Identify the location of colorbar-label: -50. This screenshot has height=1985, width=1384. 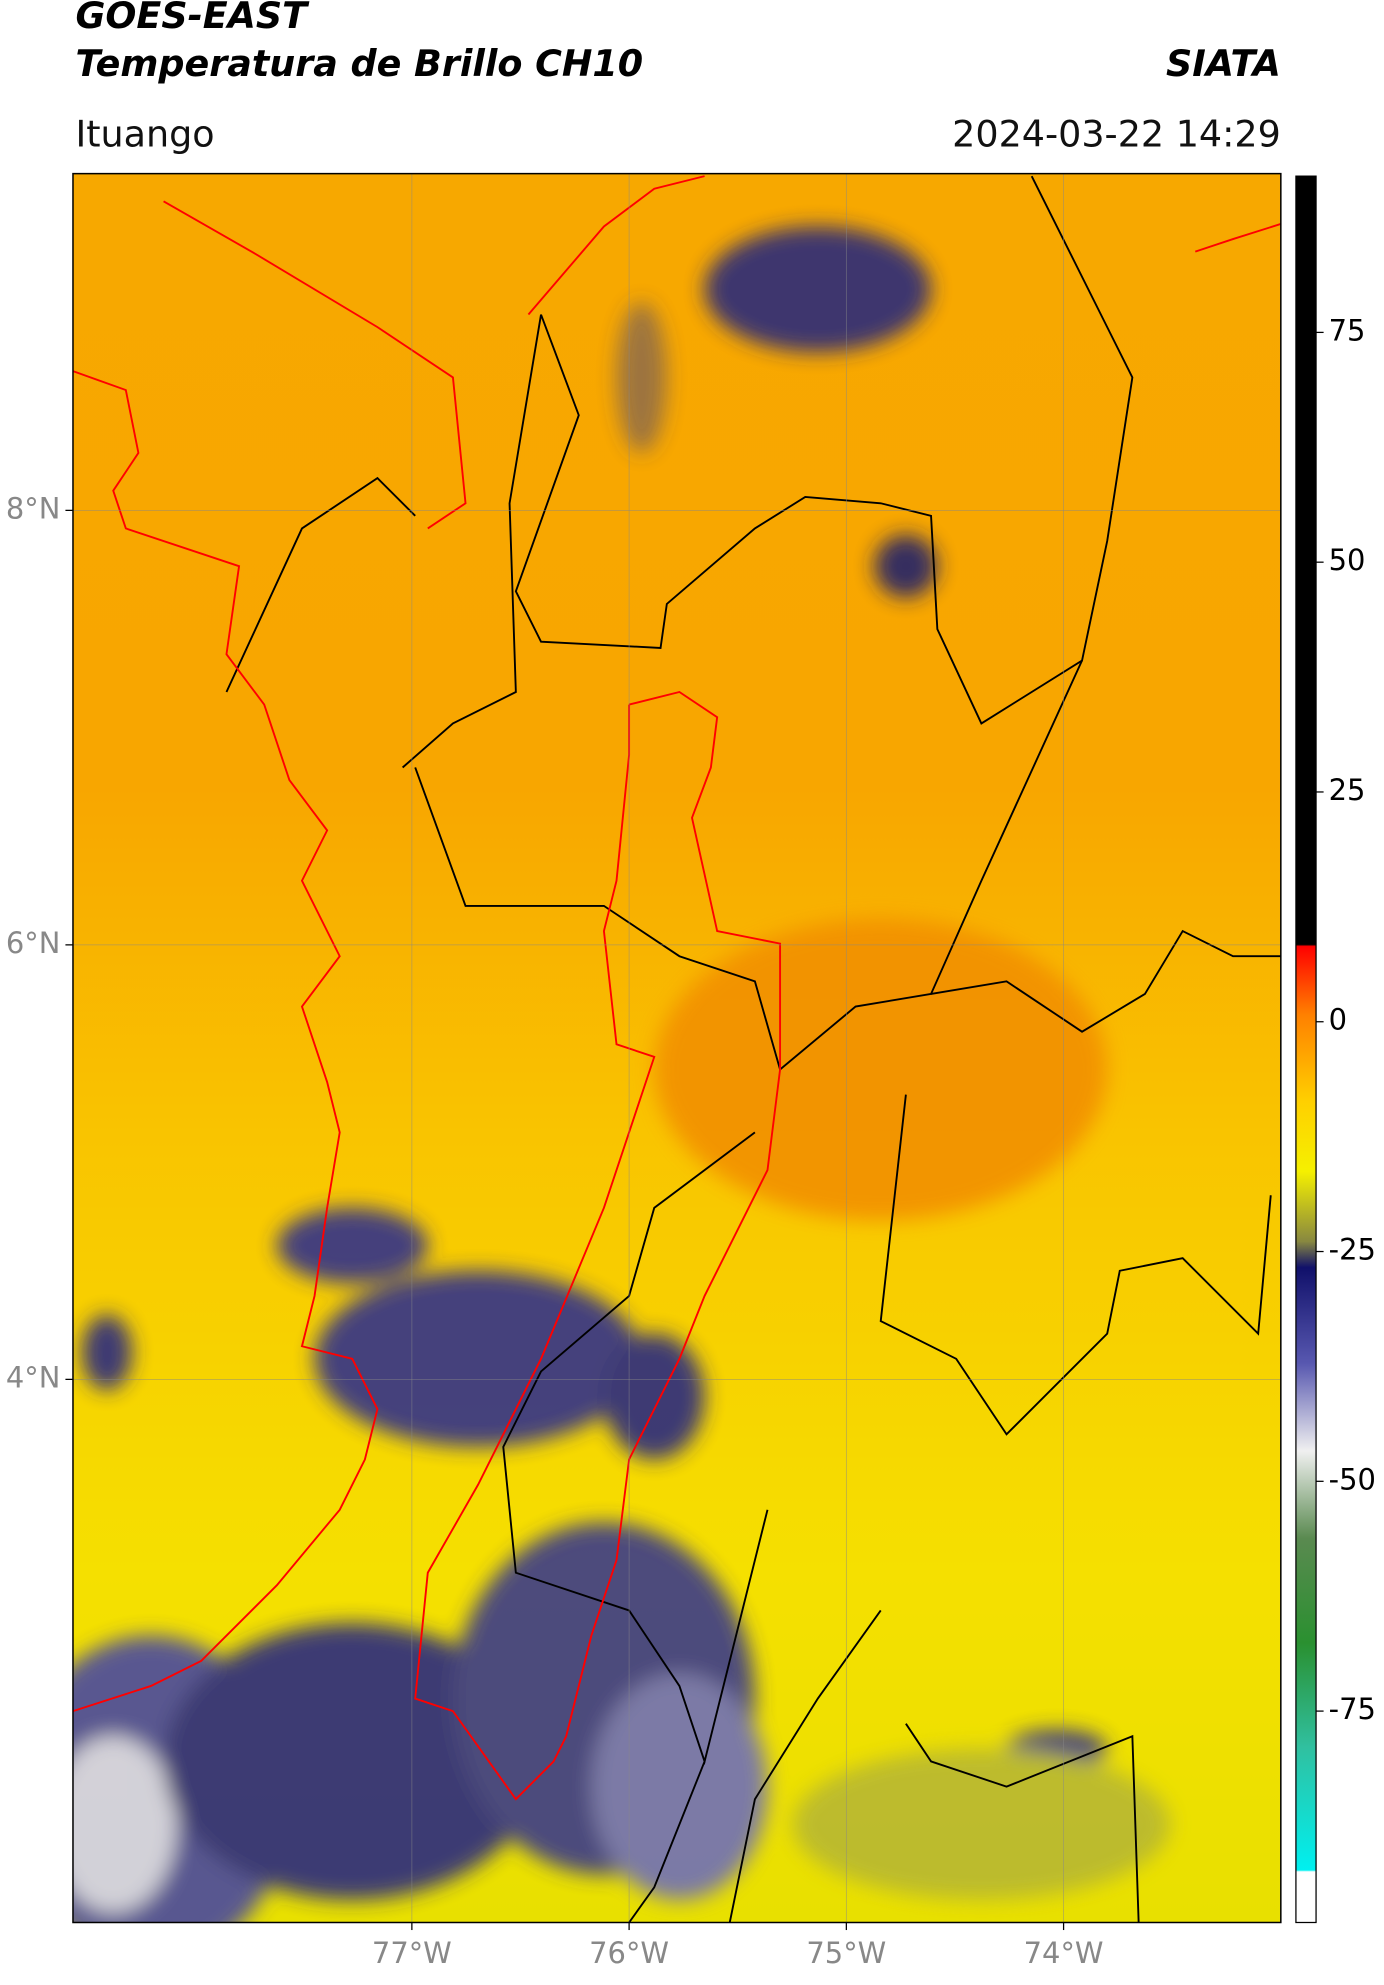
(1352, 1479).